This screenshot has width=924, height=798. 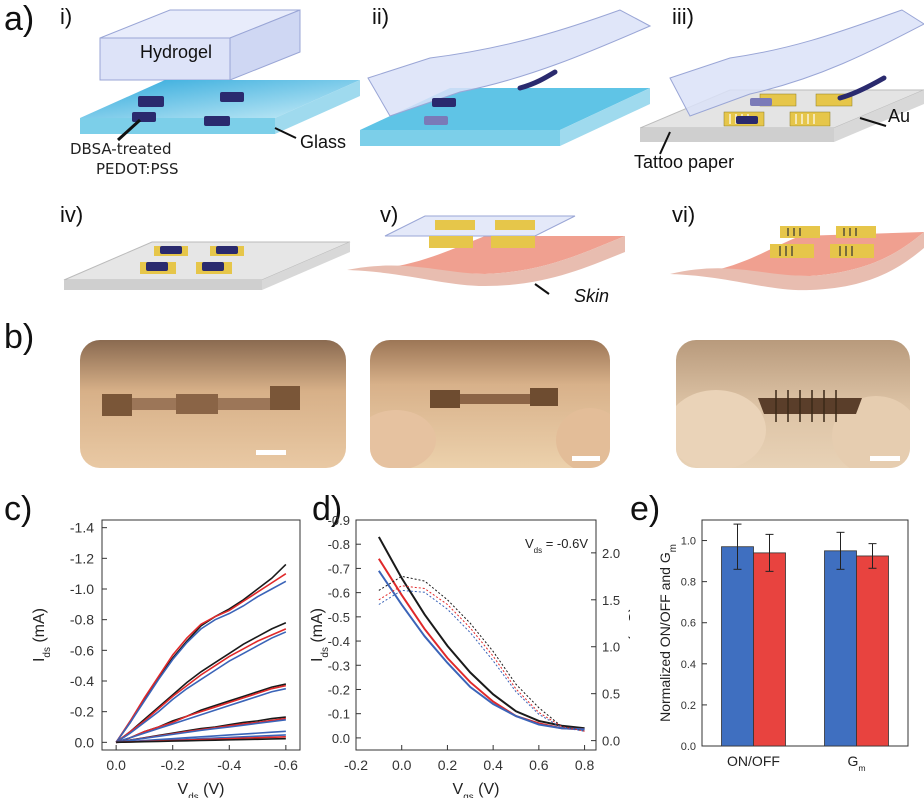 What do you see at coordinates (688, 665) in the screenshot?
I see `y-tick-label: 0.4` at bounding box center [688, 665].